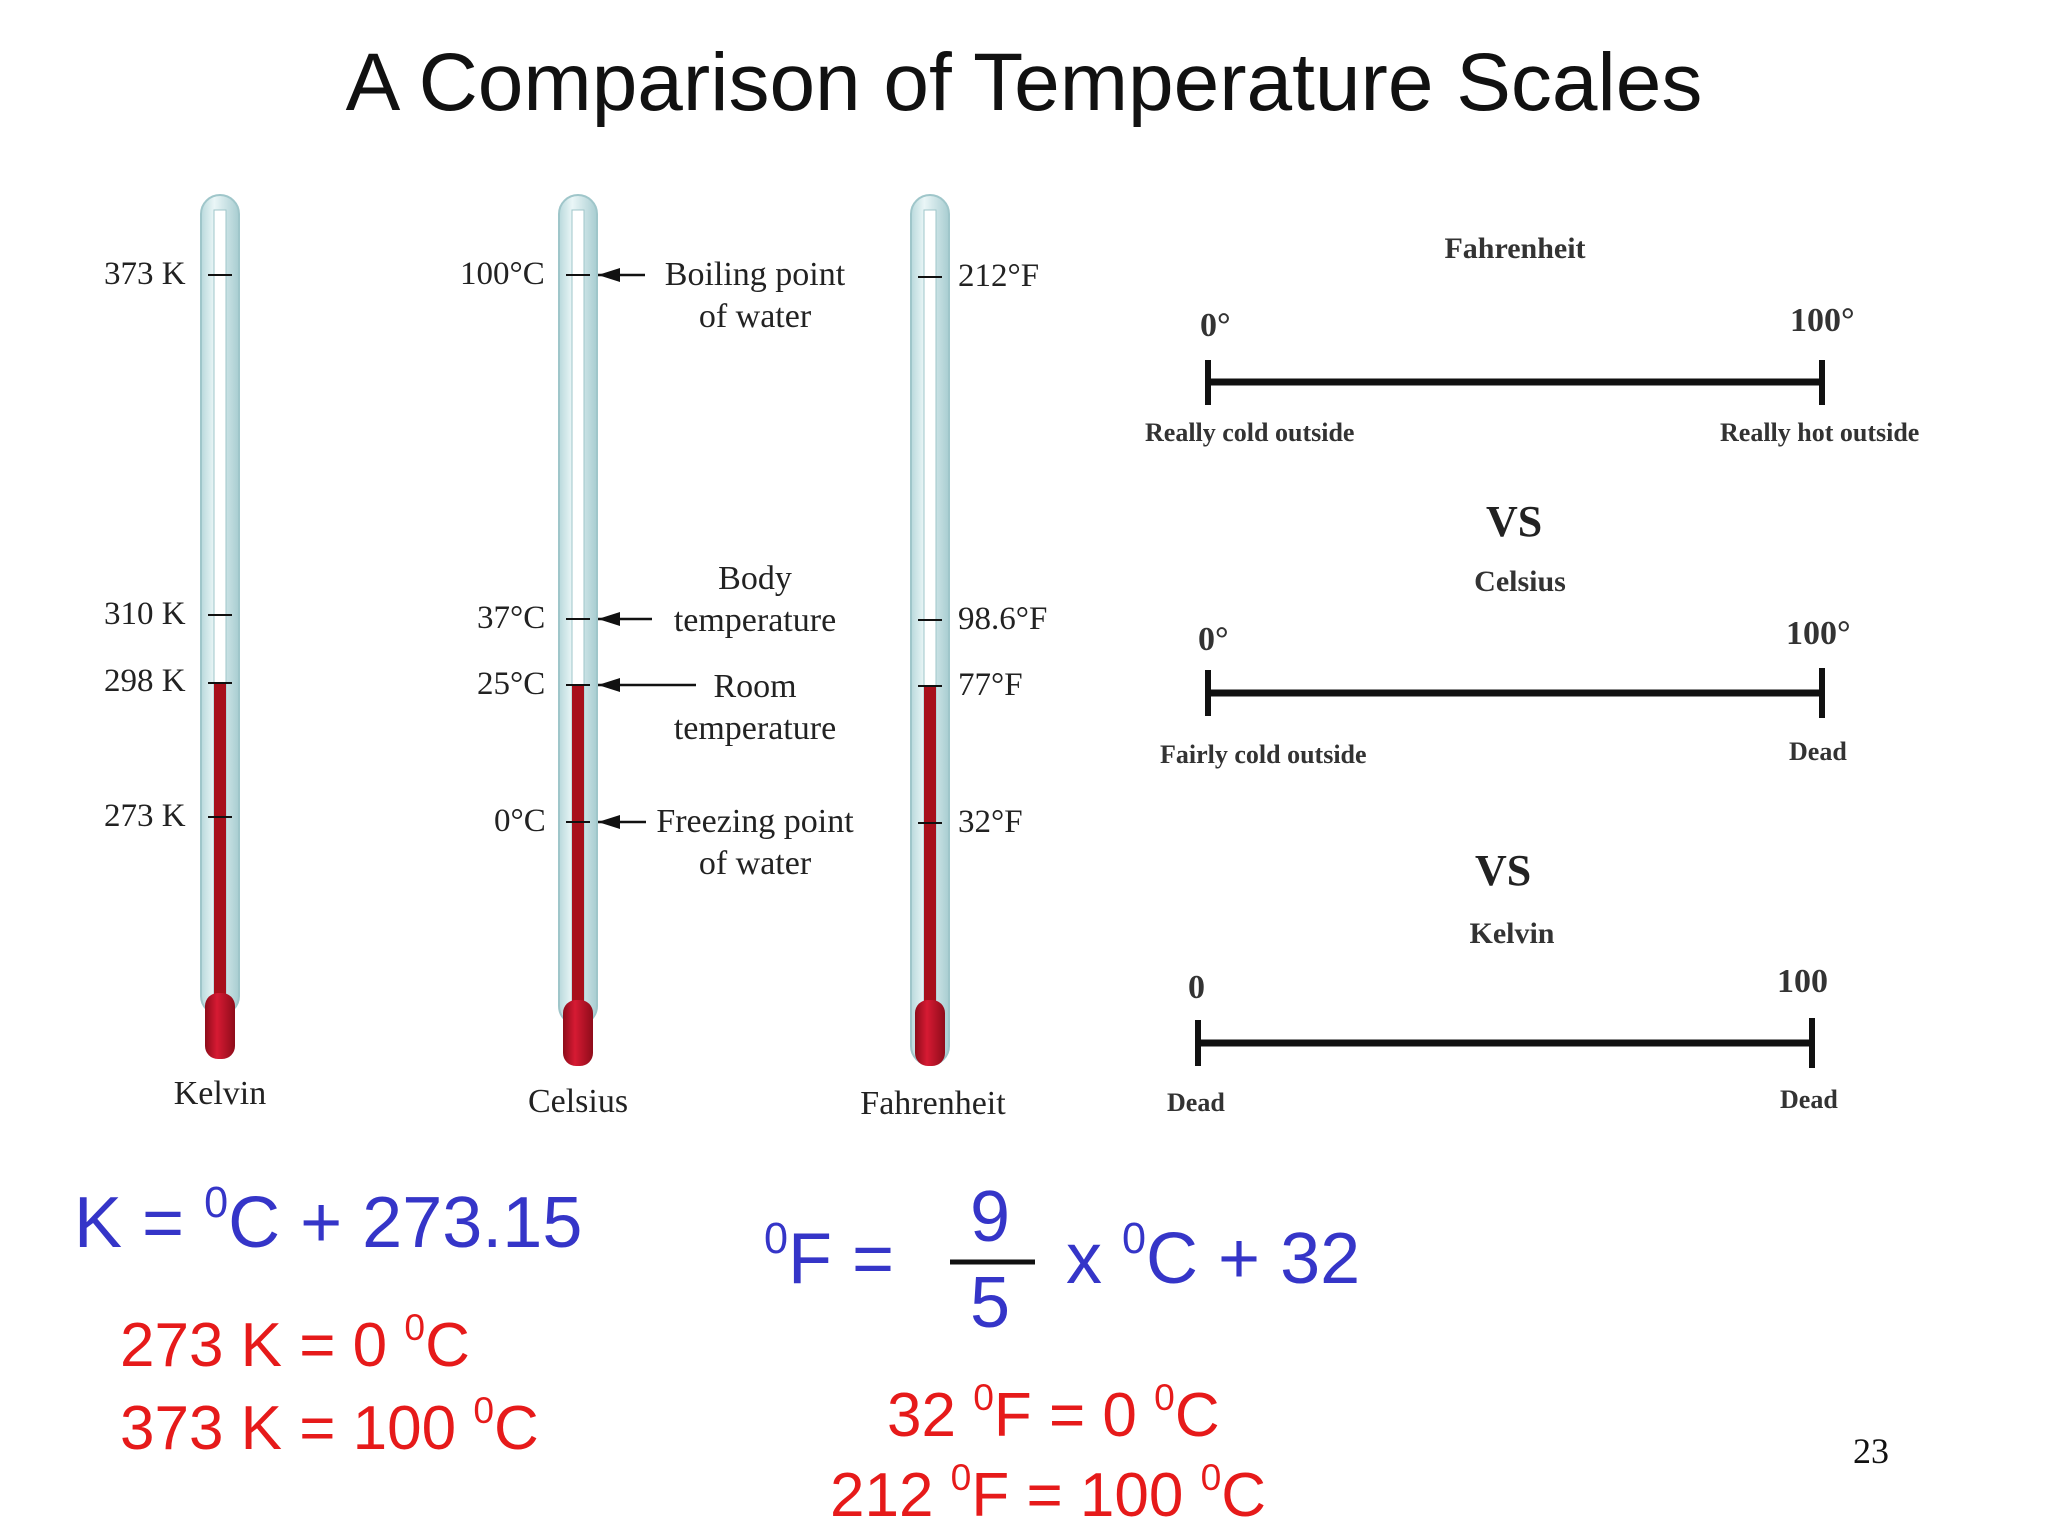 This screenshot has height=1536, width=2048. What do you see at coordinates (755, 821) in the screenshot?
I see `freezing-line-1: Freezing point` at bounding box center [755, 821].